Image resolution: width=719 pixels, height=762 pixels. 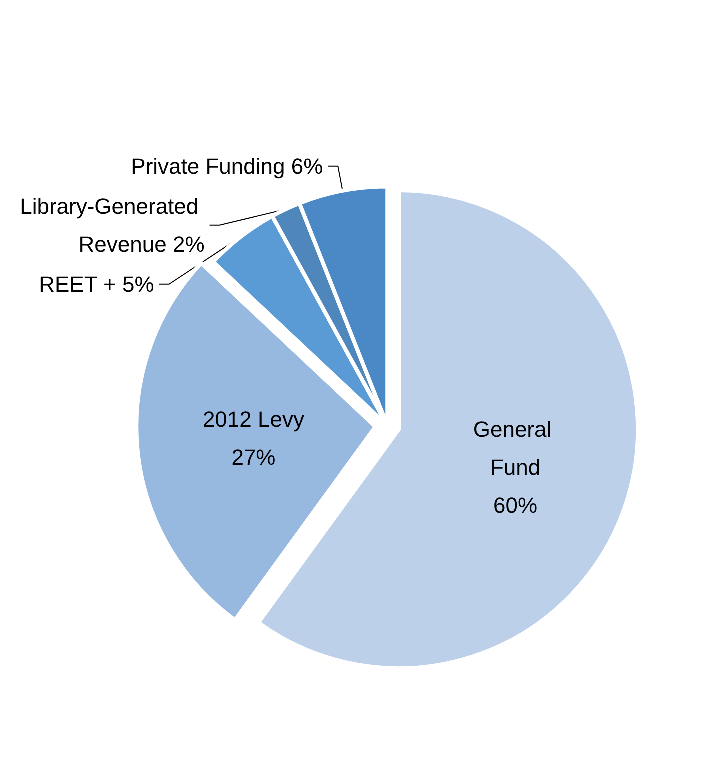 I want to click on slice-label: General Fund, so click(x=515, y=448).